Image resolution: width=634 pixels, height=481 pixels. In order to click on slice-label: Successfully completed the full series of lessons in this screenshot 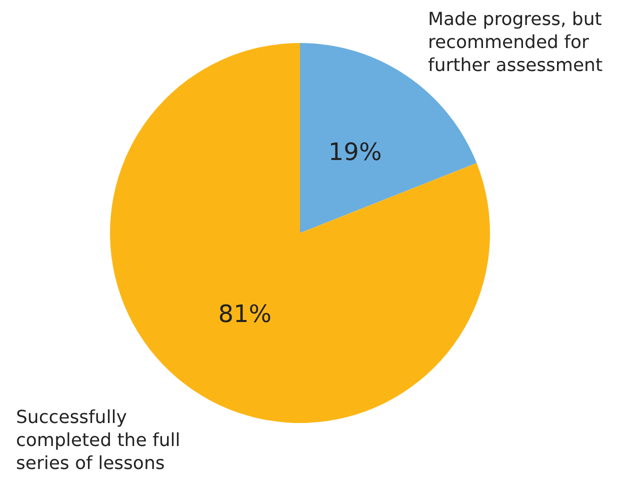, I will do `click(101, 440)`.